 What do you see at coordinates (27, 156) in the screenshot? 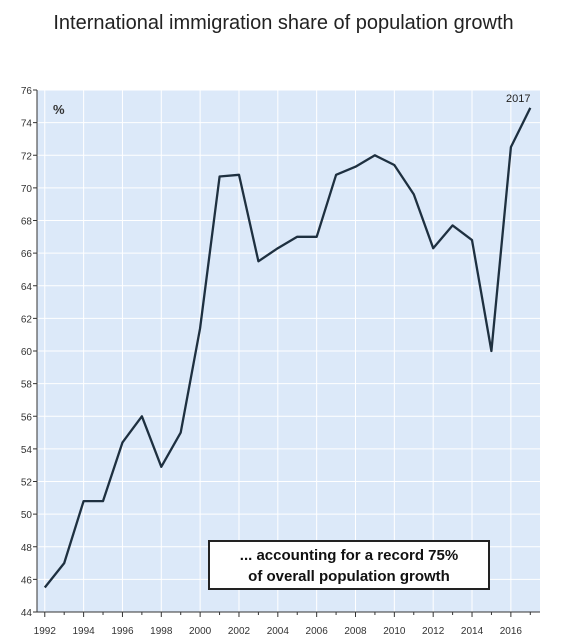
I see `y-tick-label: 72` at bounding box center [27, 156].